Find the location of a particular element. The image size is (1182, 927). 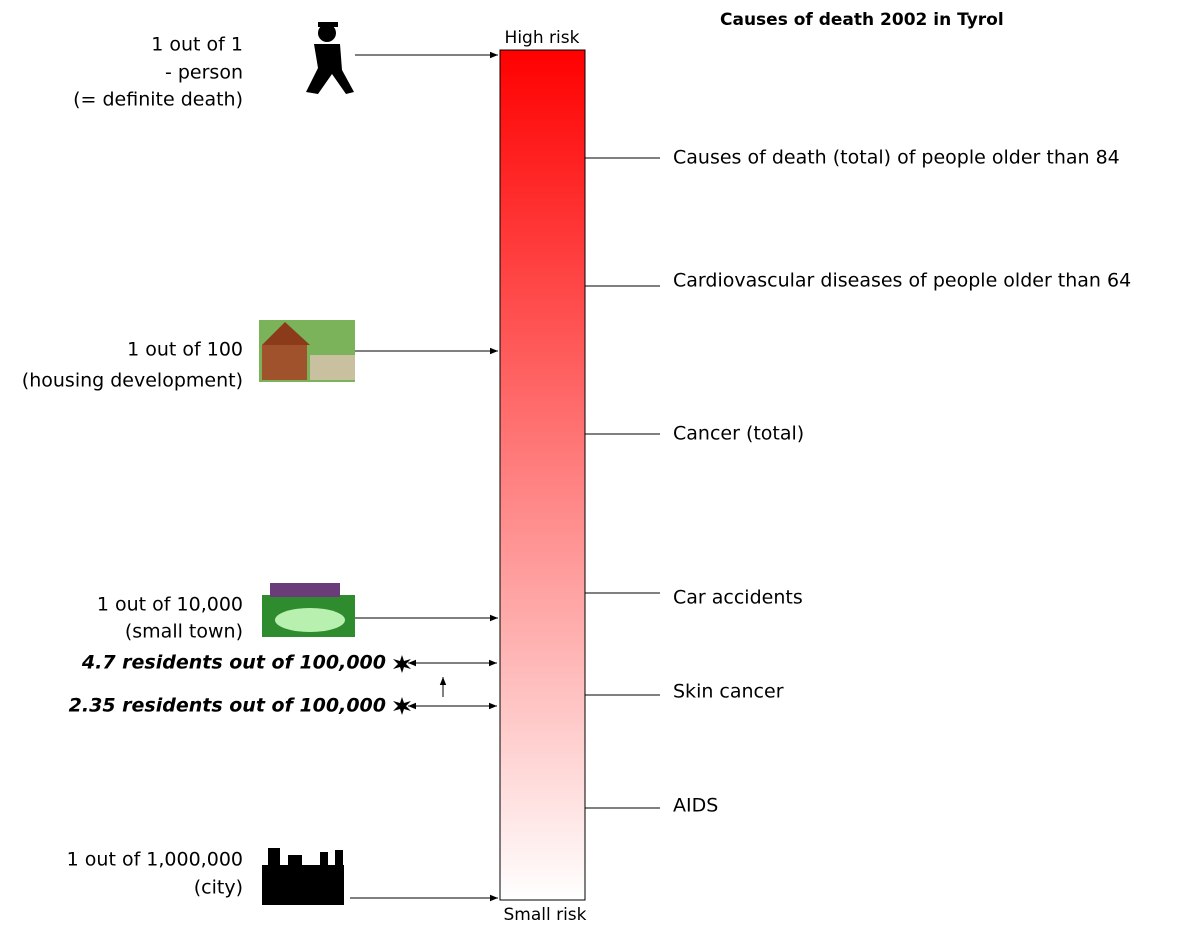

left-label: (small town) is located at coordinates (184, 632).